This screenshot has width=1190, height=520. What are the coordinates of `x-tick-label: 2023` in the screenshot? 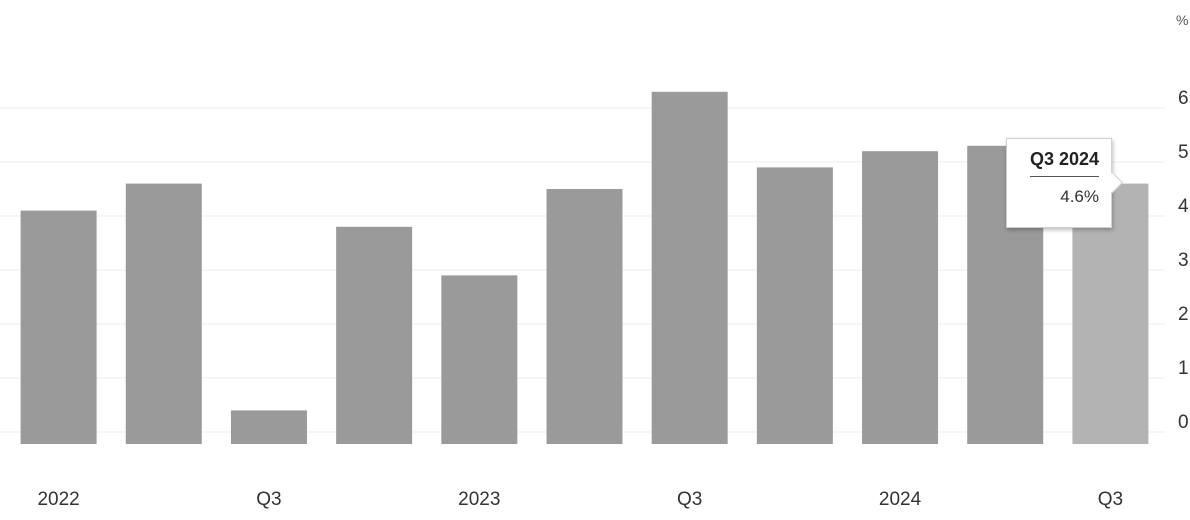 It's located at (479, 499).